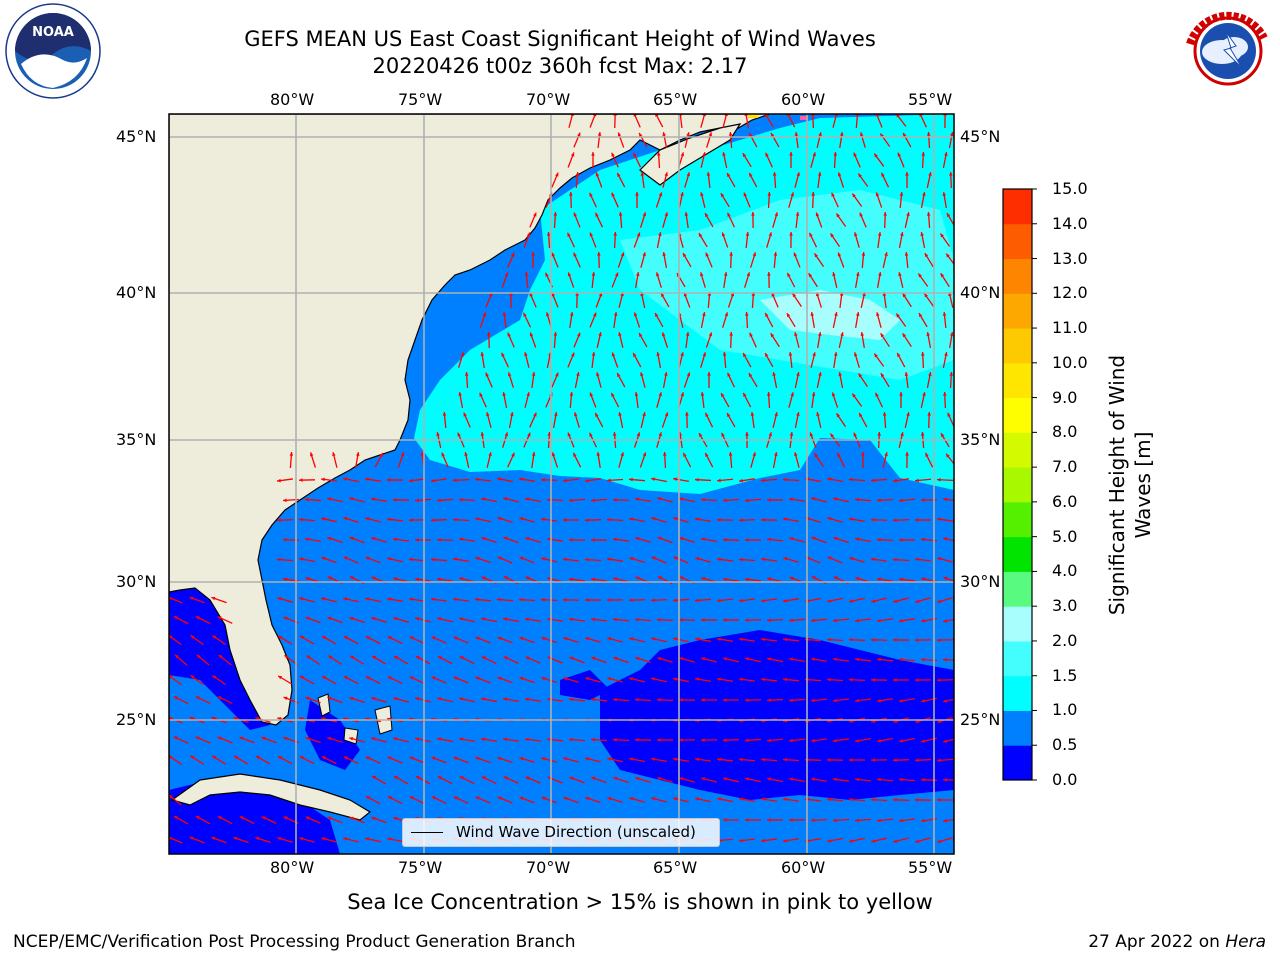 This screenshot has width=1280, height=960. What do you see at coordinates (1065, 779) in the screenshot?
I see `colorbar-tick-label: 0.0` at bounding box center [1065, 779].